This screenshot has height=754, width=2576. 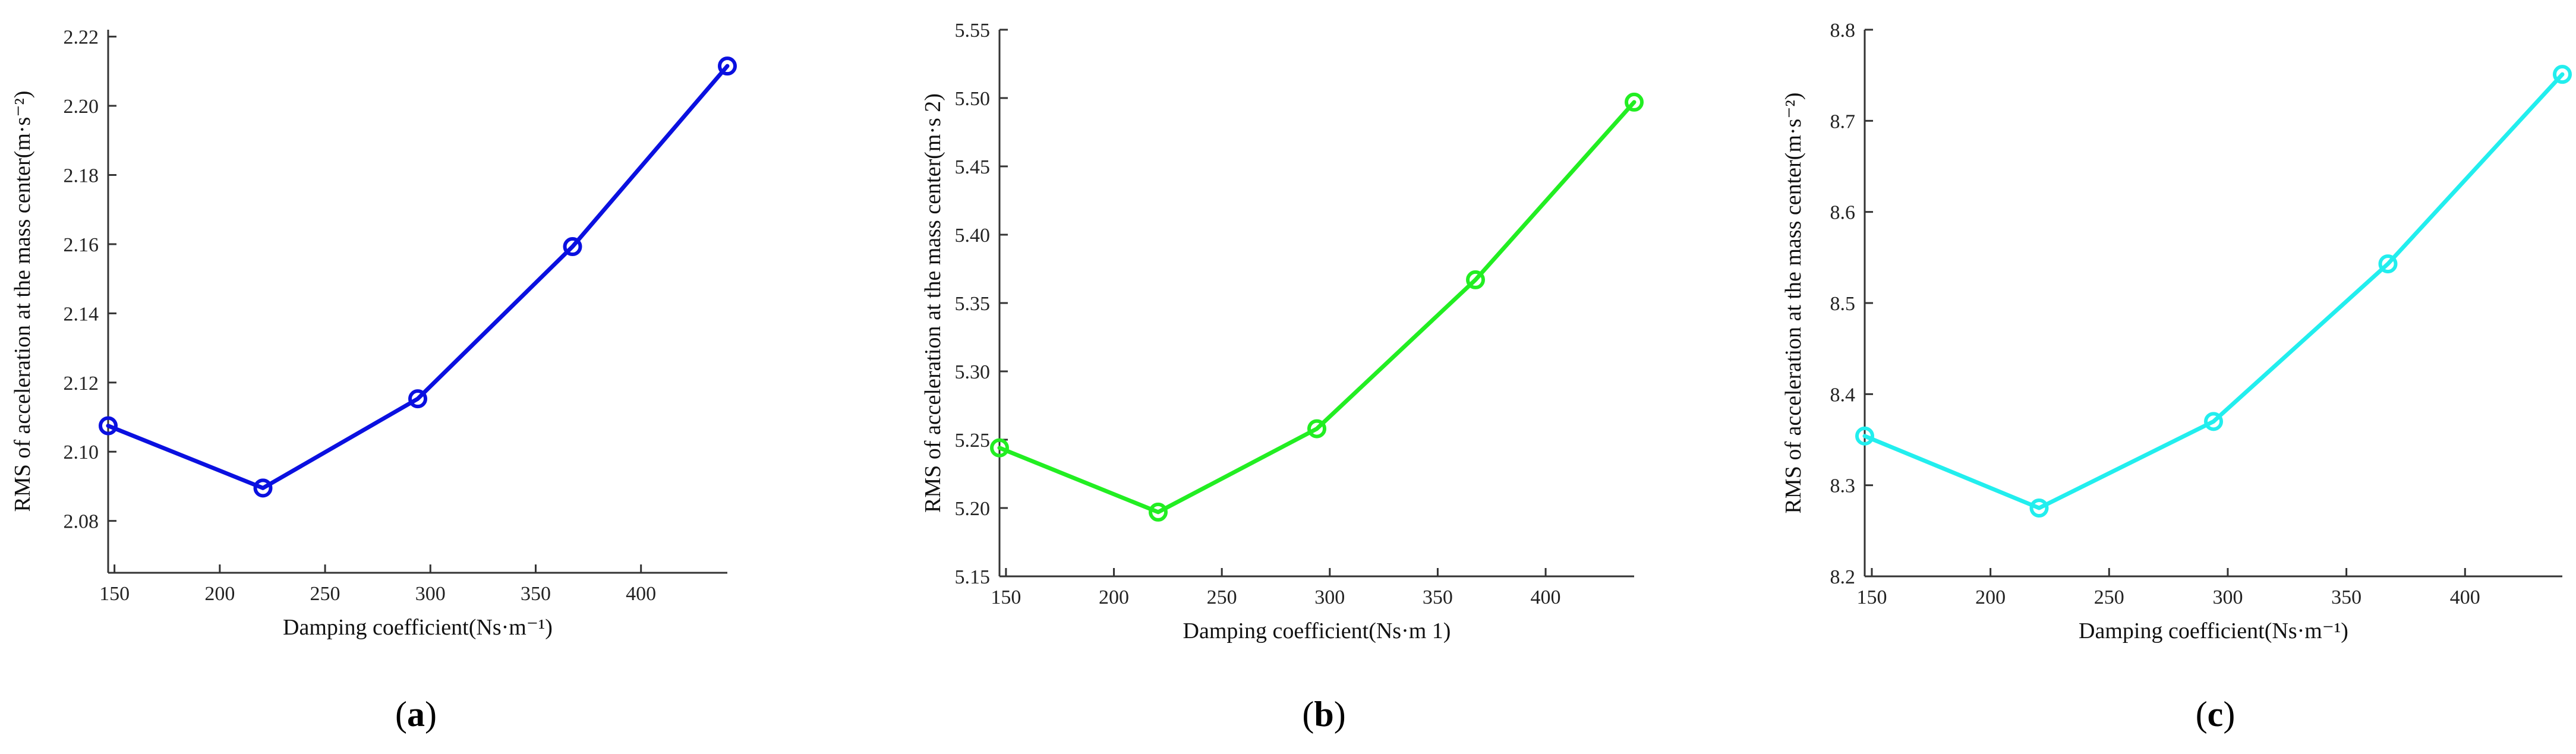 What do you see at coordinates (973, 441) in the screenshot?
I see `y-tick-label: 5.25` at bounding box center [973, 441].